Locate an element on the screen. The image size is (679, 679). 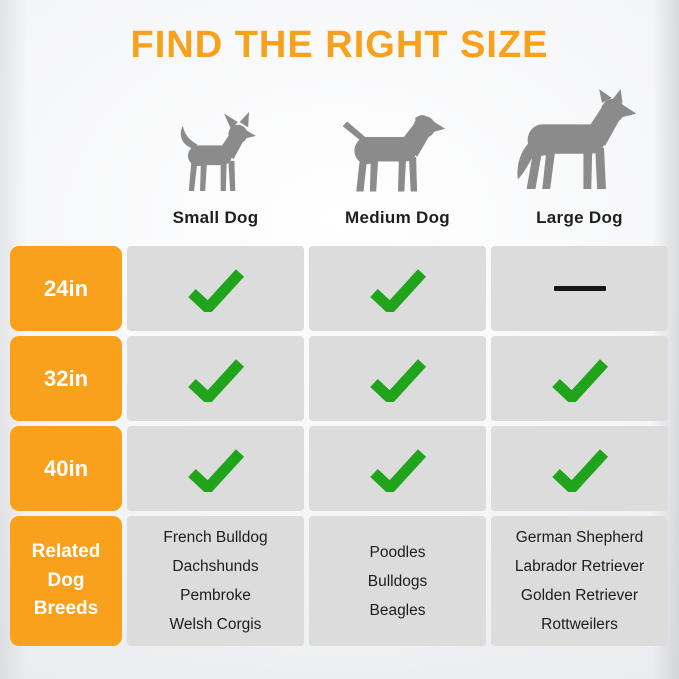
cell-breeds-medium: Poodles Bulldogs Beagles is located at coordinates (397, 581).